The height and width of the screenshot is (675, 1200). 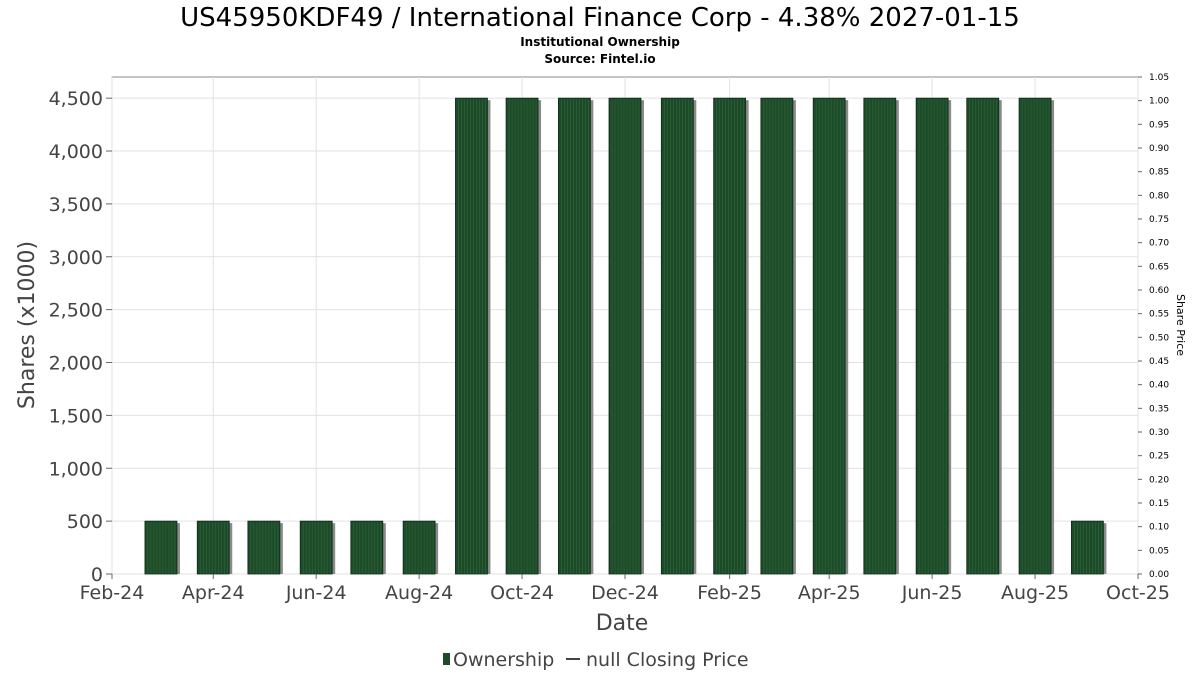 I want to click on x-tick-label: Oct-24, so click(x=522, y=593).